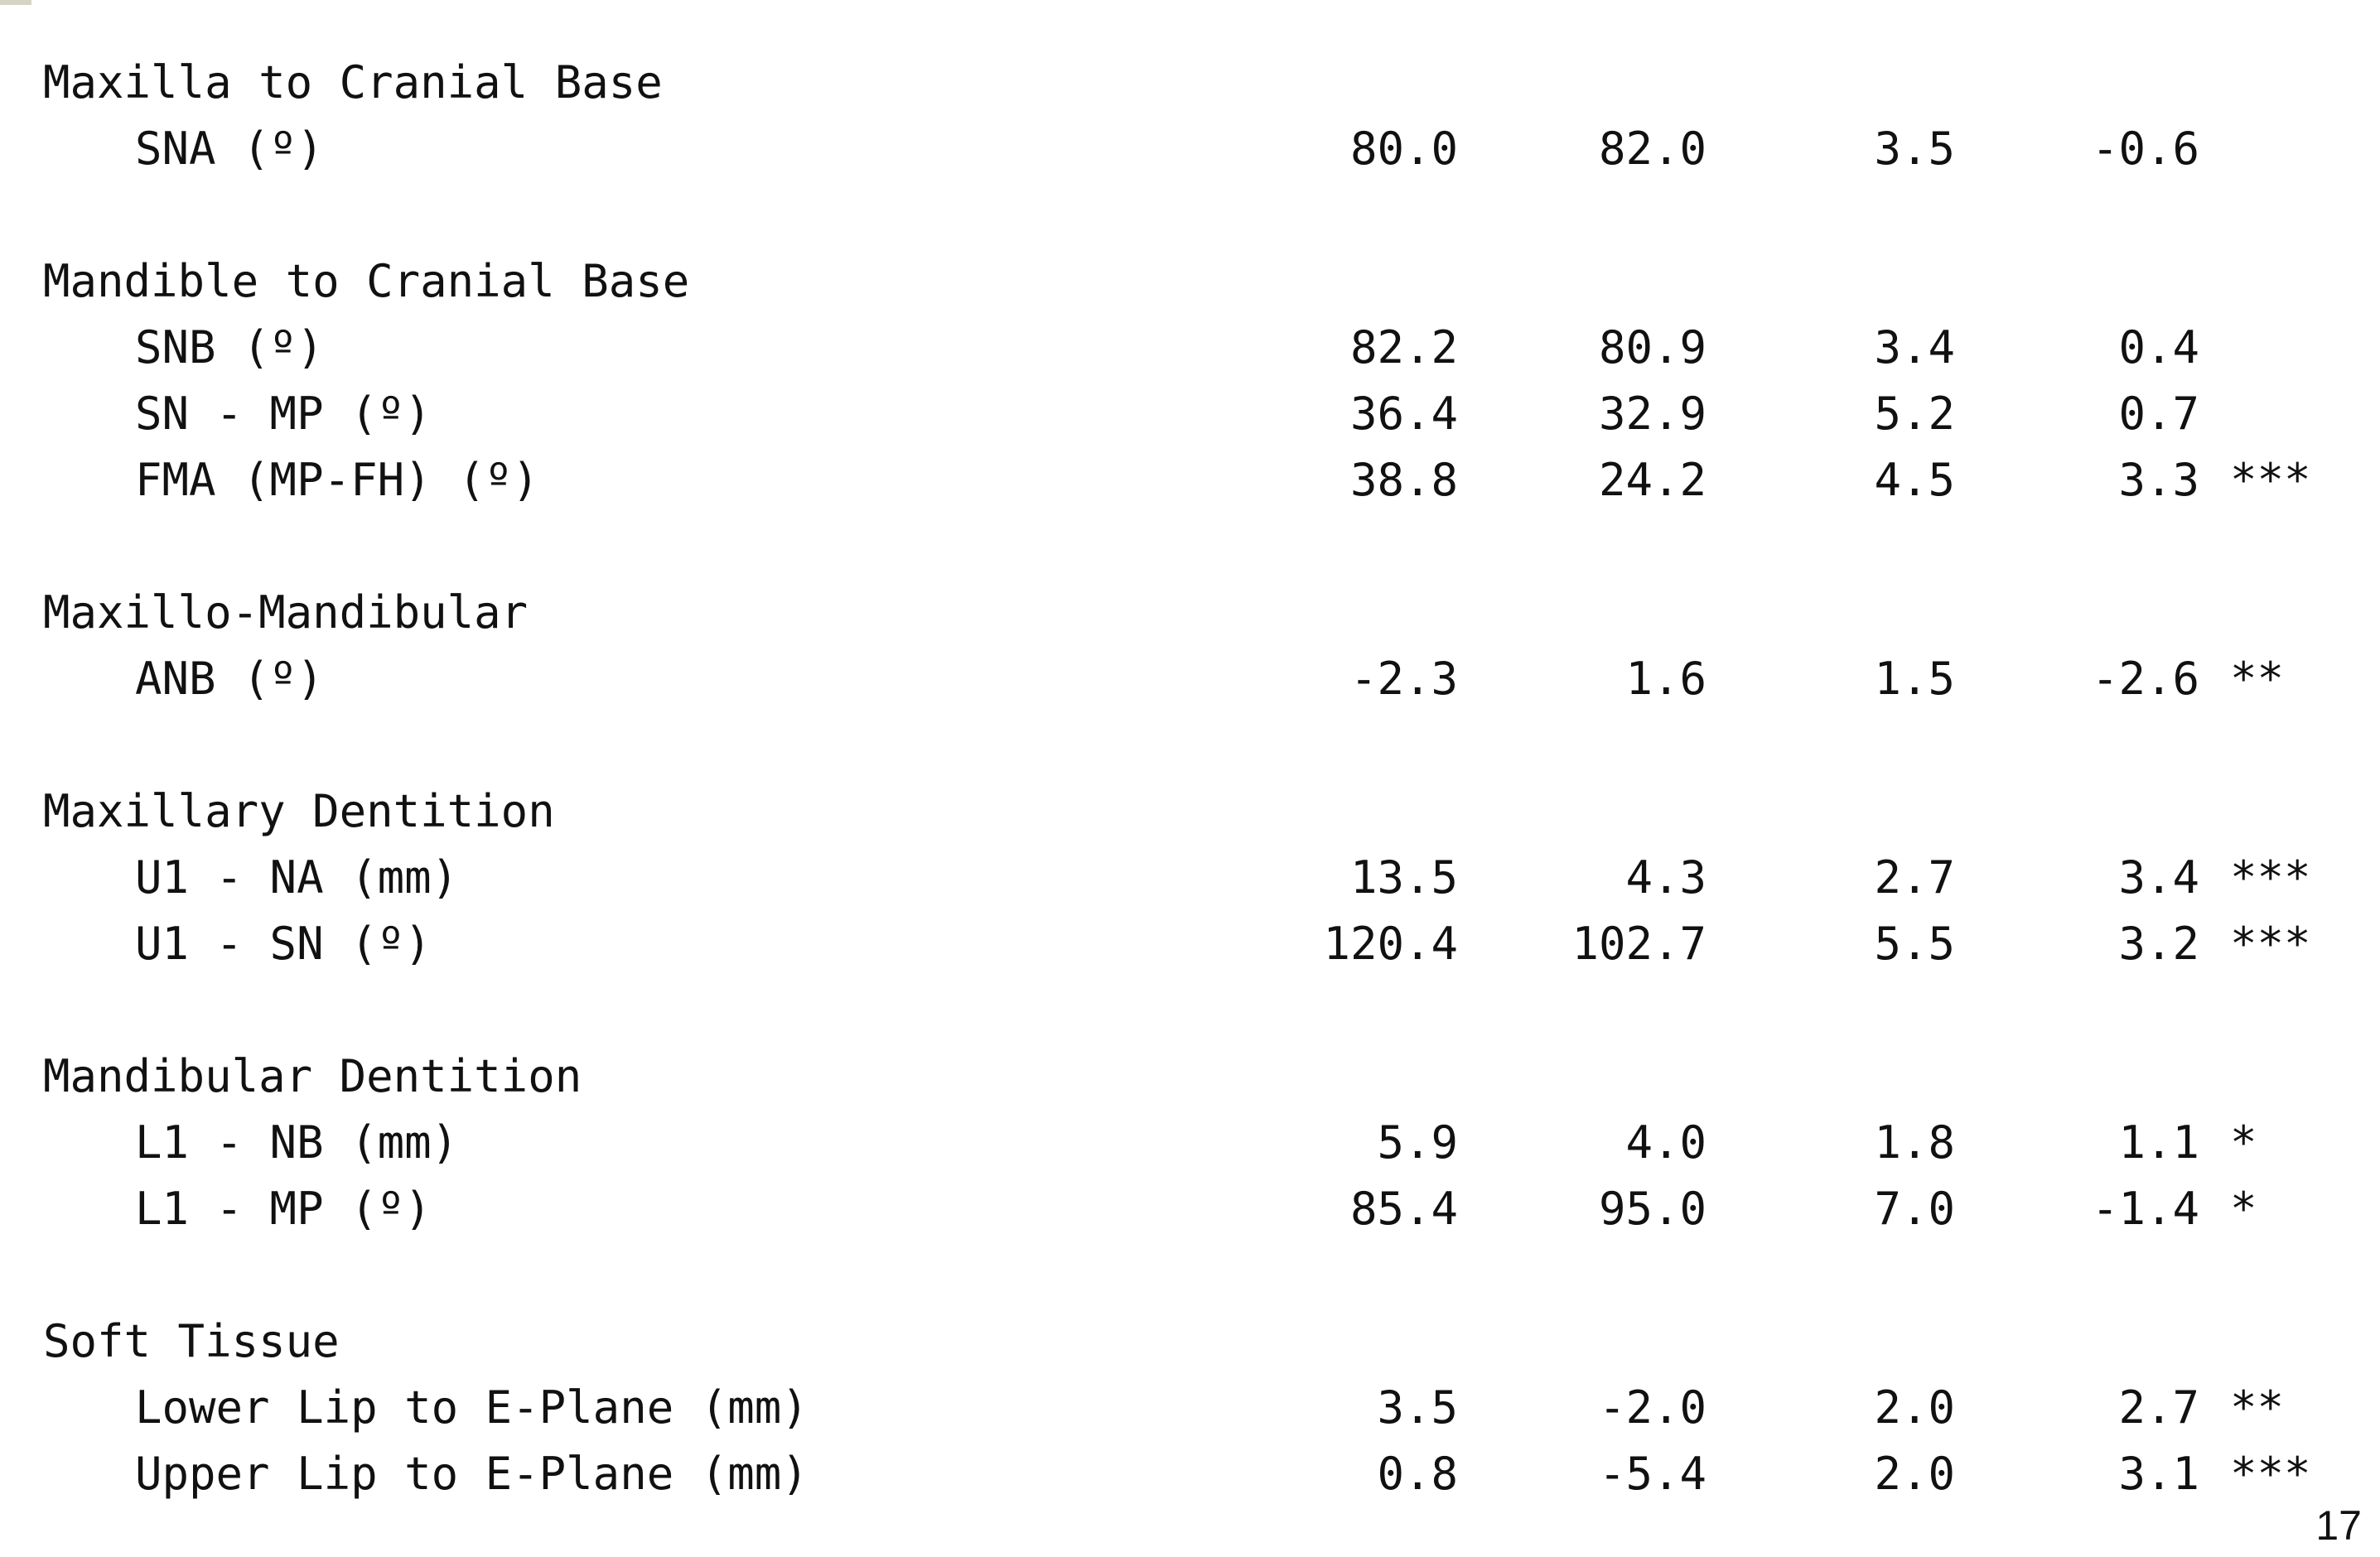 The height and width of the screenshot is (1557, 2380). What do you see at coordinates (1652, 149) in the screenshot?
I see `value-col-2: 82.0` at bounding box center [1652, 149].